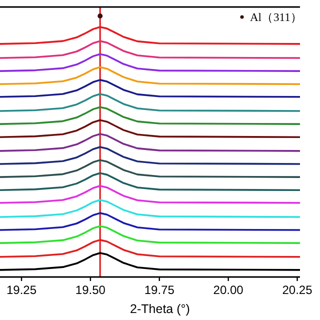 The height and width of the screenshot is (320, 320). Describe the element at coordinates (228, 290) in the screenshot. I see `x-tick-label: 20.00` at that location.